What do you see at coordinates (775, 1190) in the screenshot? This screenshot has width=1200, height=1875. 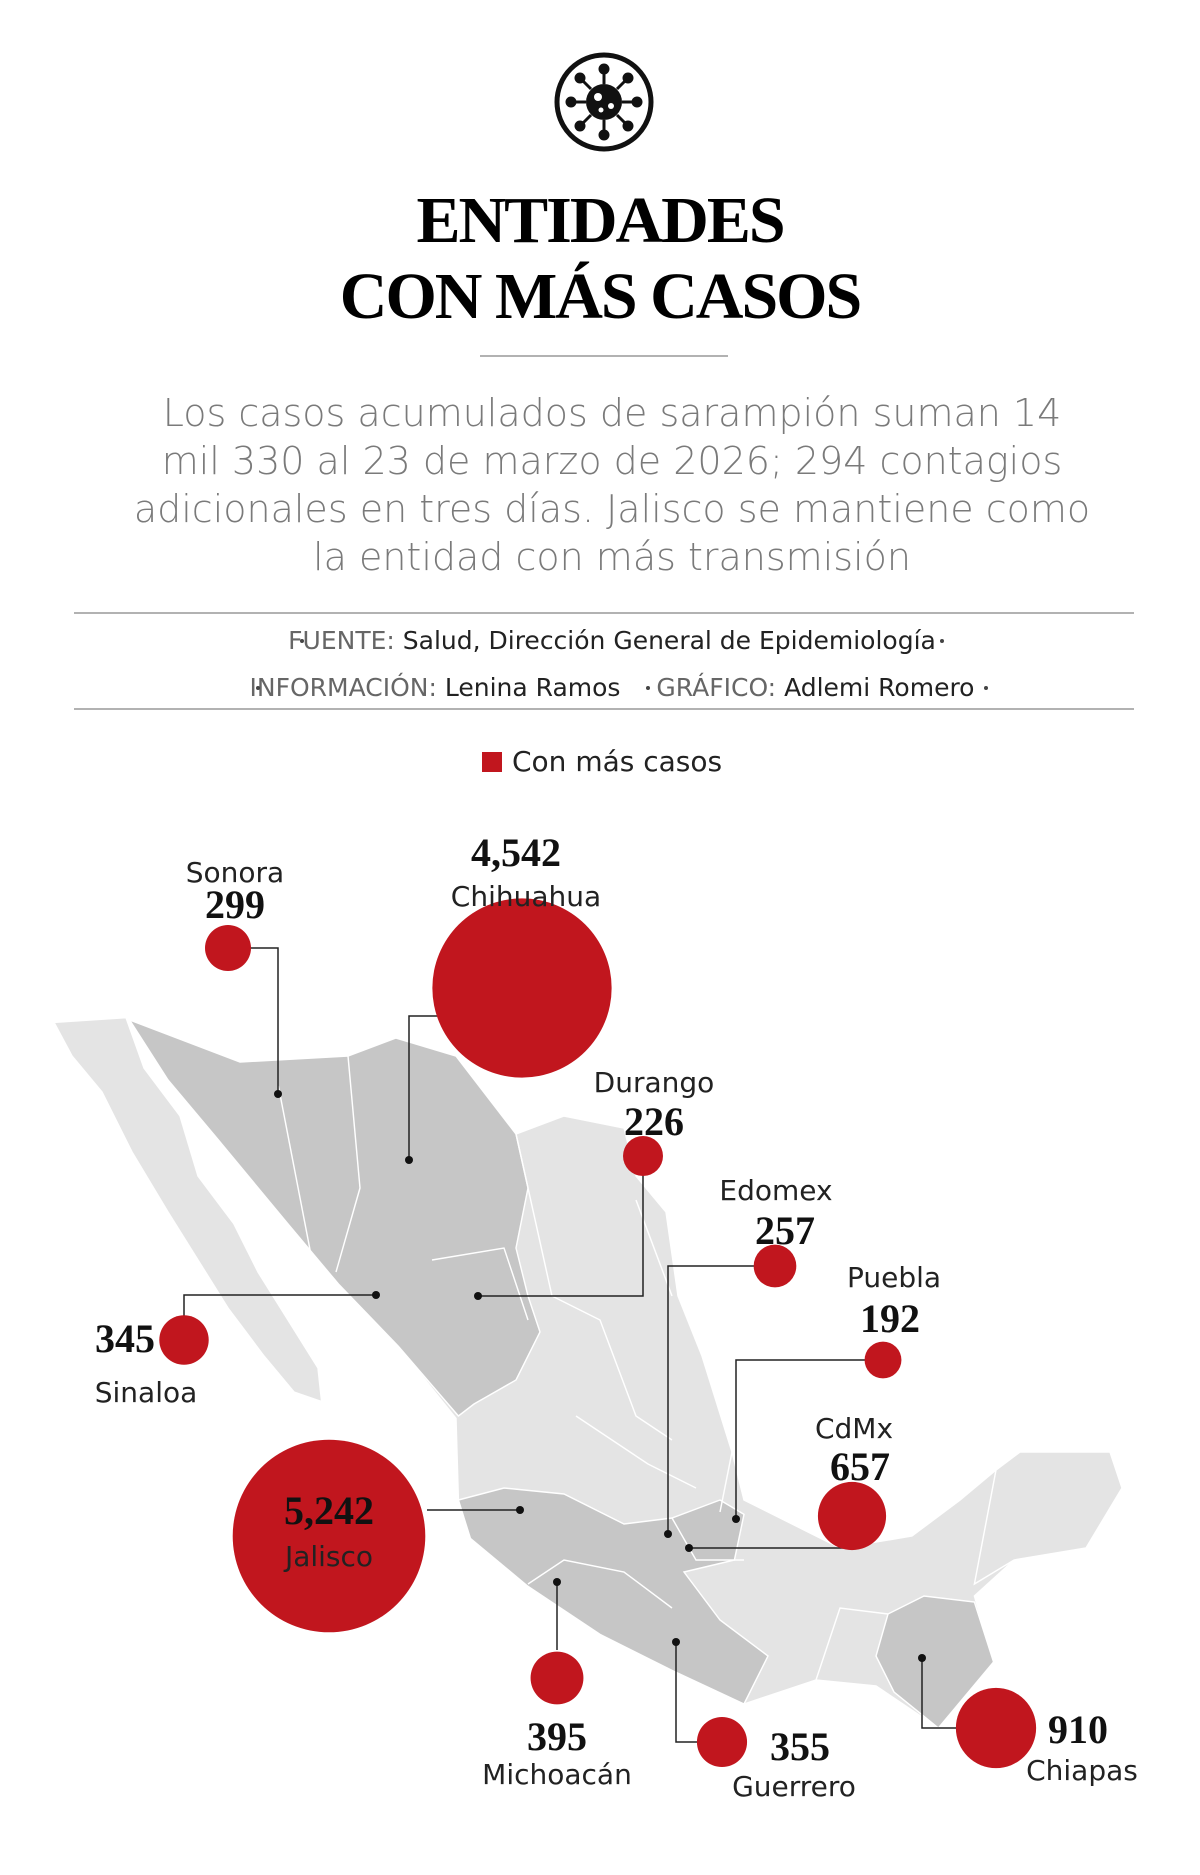 I see `state-name: Edomex` at bounding box center [775, 1190].